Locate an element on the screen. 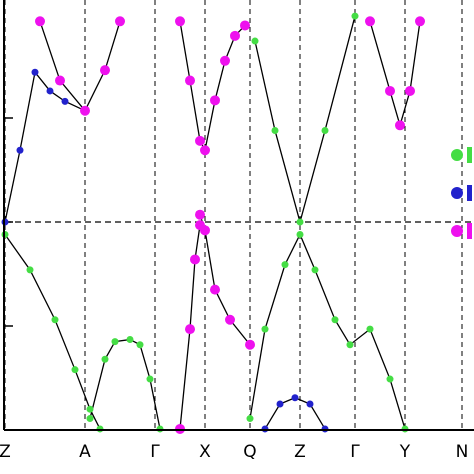  x-tick-label: Q is located at coordinates (249, 452).